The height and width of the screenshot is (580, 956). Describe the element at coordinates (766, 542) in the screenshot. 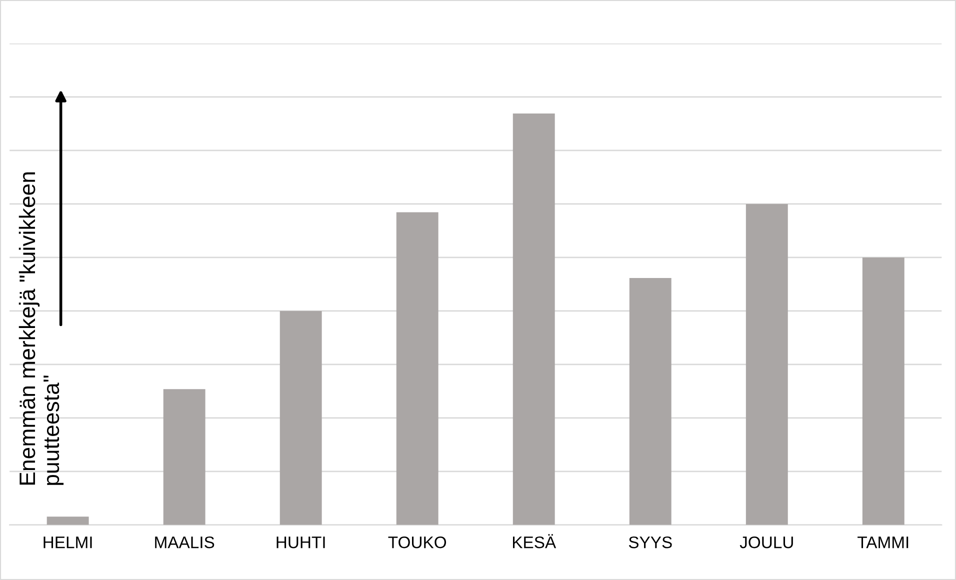

I see `x-tick-label: JOULU` at that location.